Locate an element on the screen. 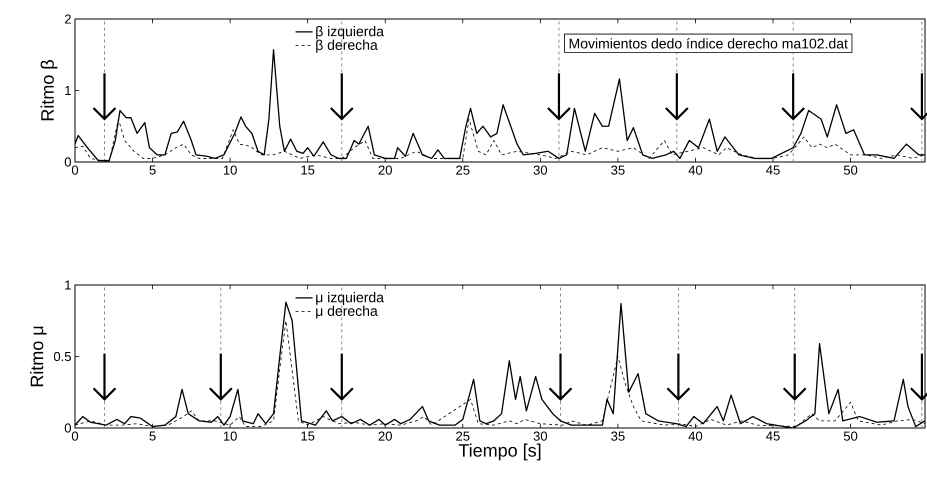  x-axis-title: Tiempo [s] is located at coordinates (499, 452).